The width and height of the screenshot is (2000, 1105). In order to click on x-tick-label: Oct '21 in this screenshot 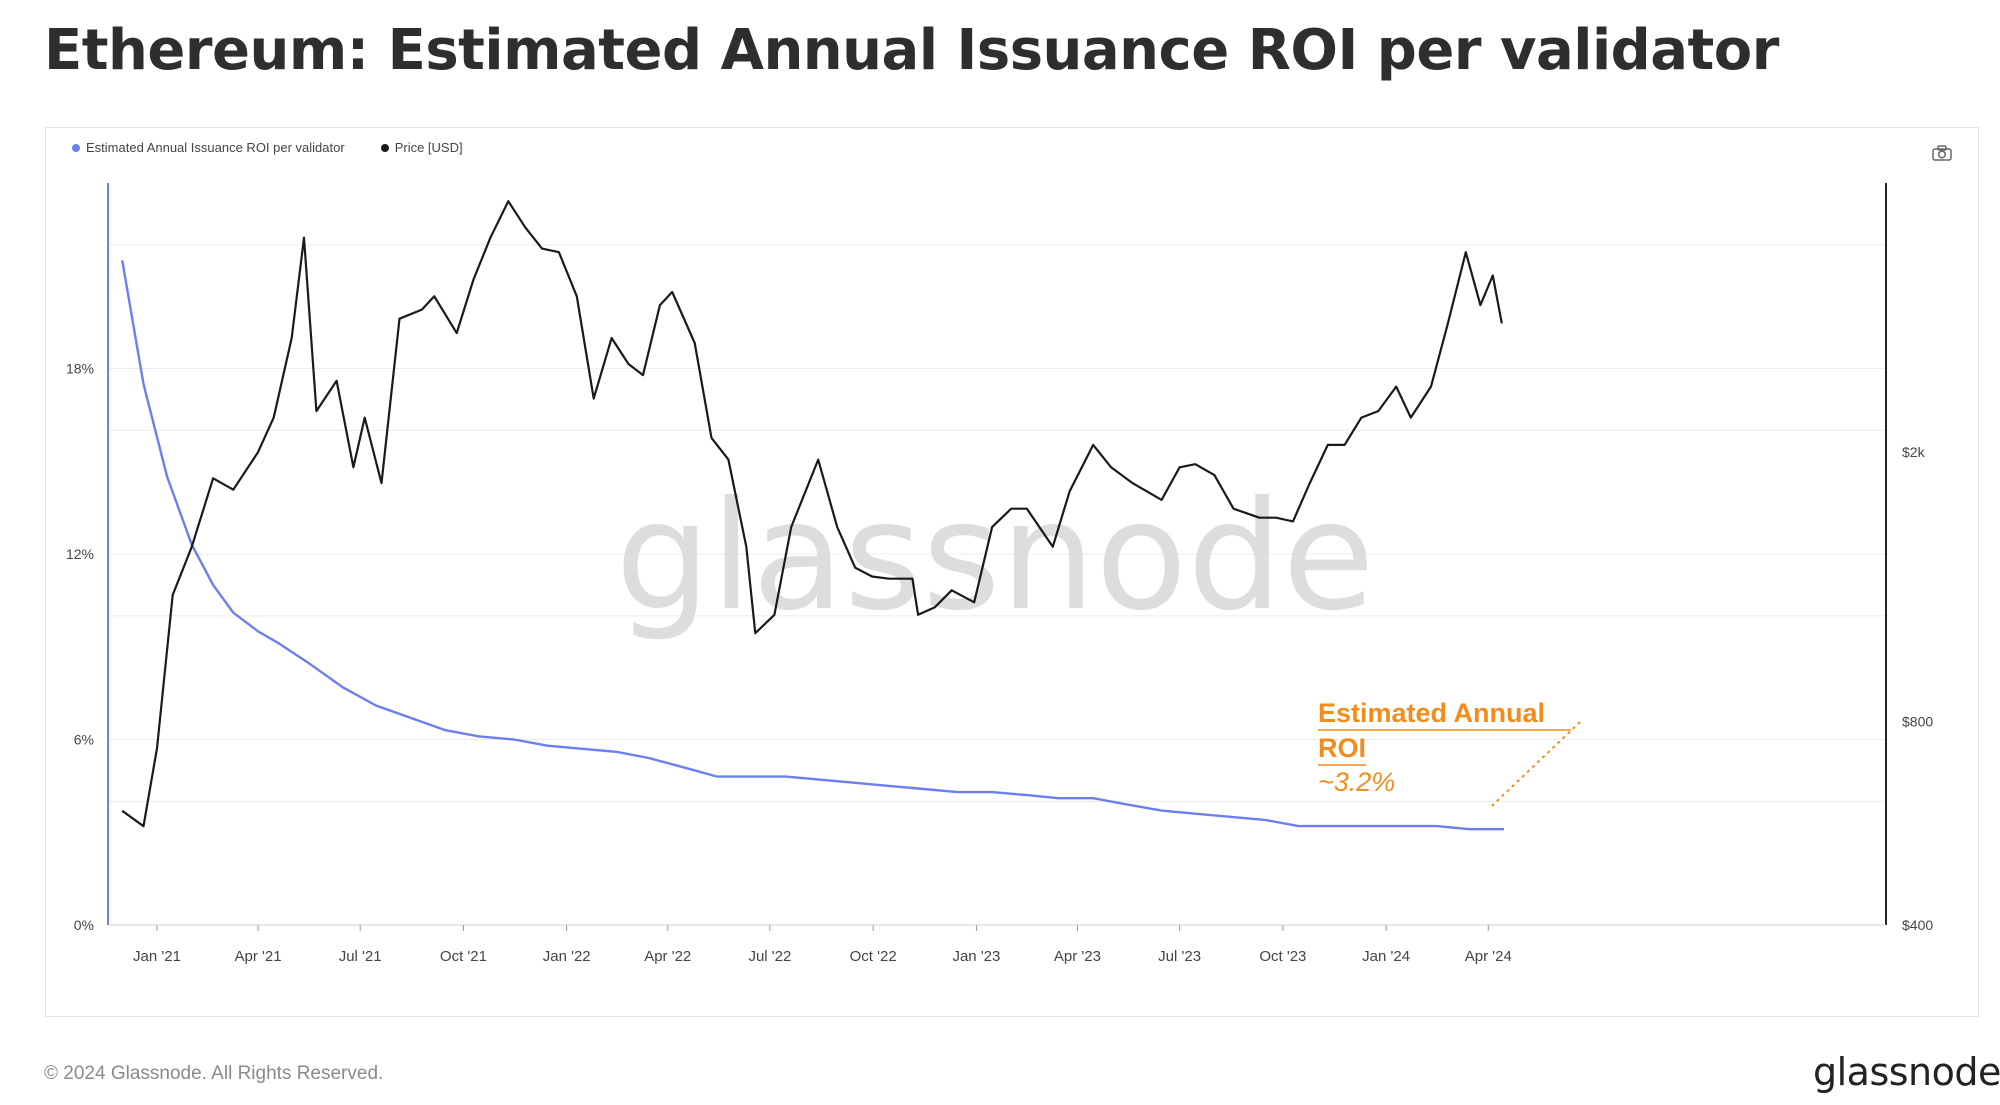, I will do `click(463, 956)`.